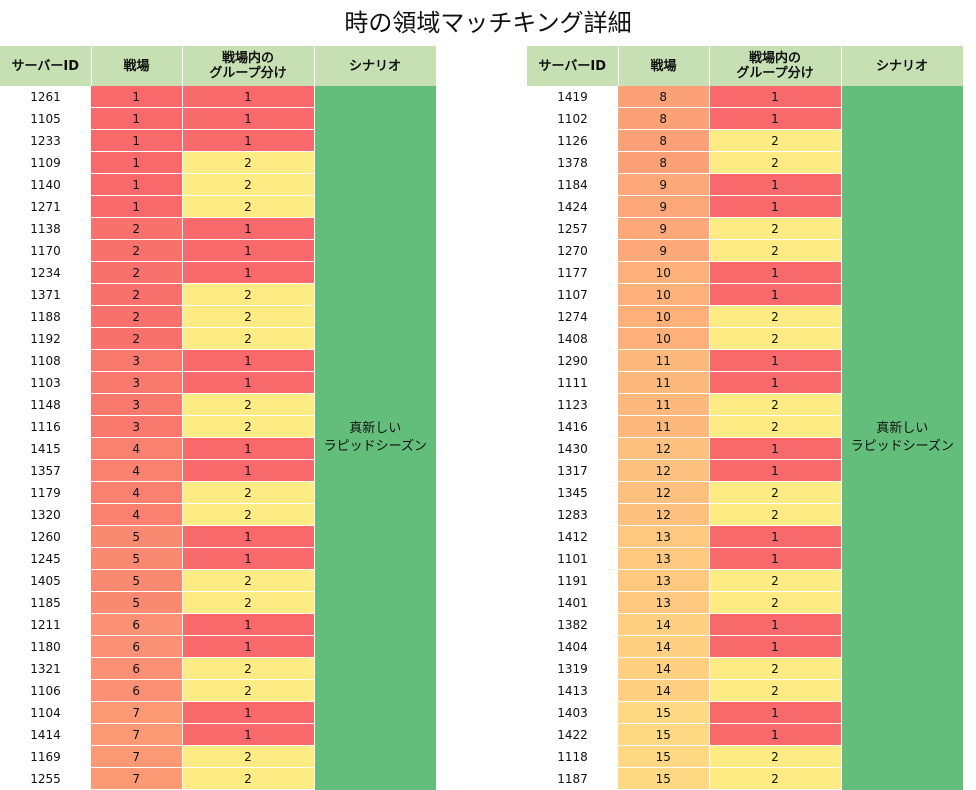 This screenshot has height=790, width=976. What do you see at coordinates (45, 580) in the screenshot?
I see `server-id-cell: 1405` at bounding box center [45, 580].